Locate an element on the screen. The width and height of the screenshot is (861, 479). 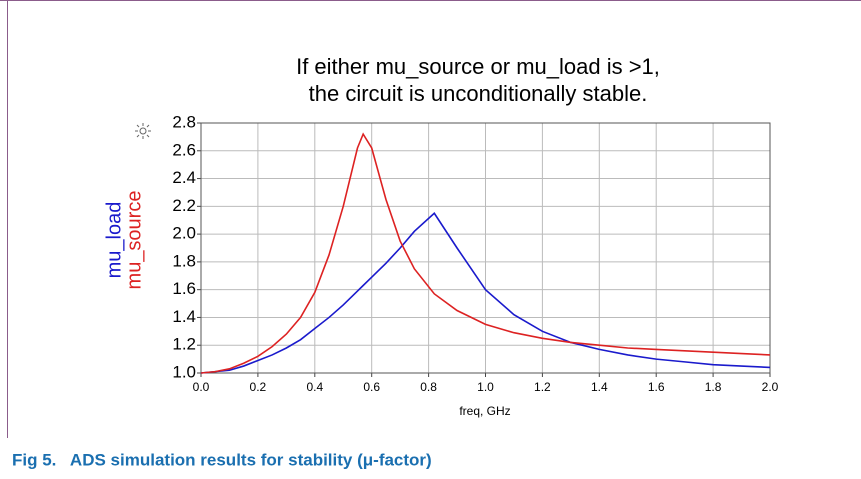
y-tick-label: 2.0 is located at coordinates (184, 233).